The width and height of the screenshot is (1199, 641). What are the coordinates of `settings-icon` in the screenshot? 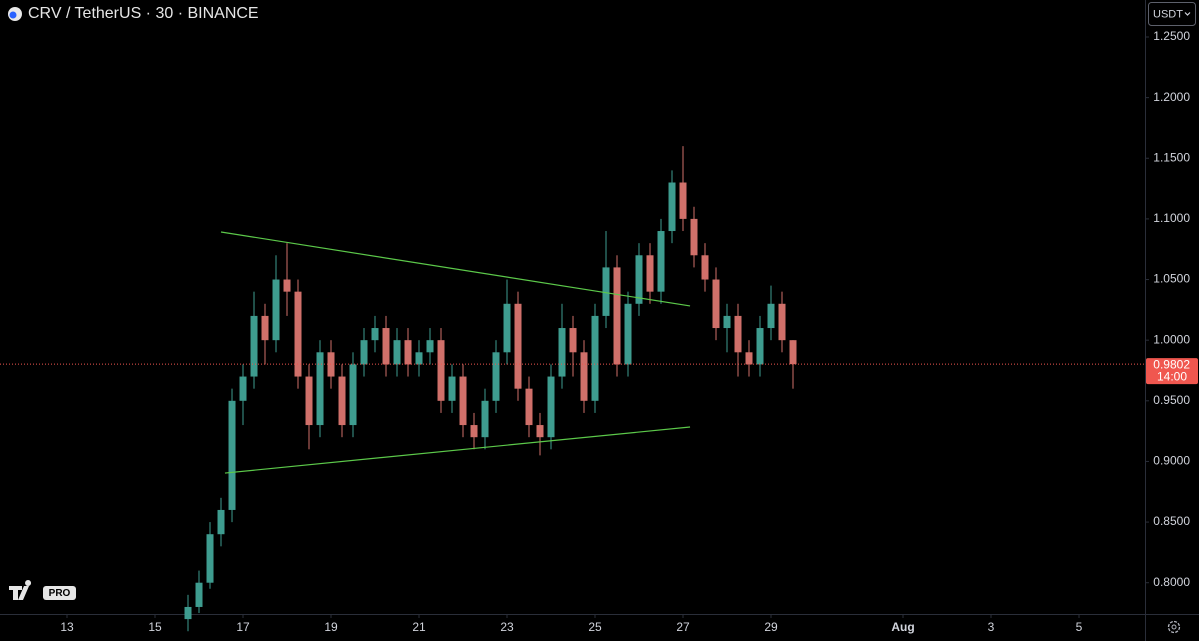 It's located at (1174, 627).